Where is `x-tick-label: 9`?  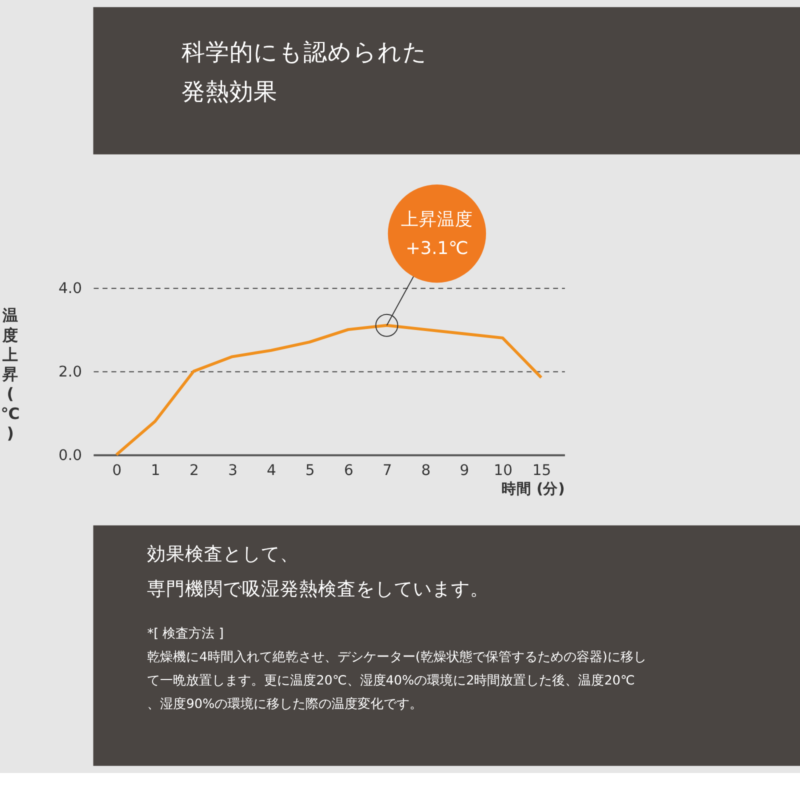 x-tick-label: 9 is located at coordinates (465, 470).